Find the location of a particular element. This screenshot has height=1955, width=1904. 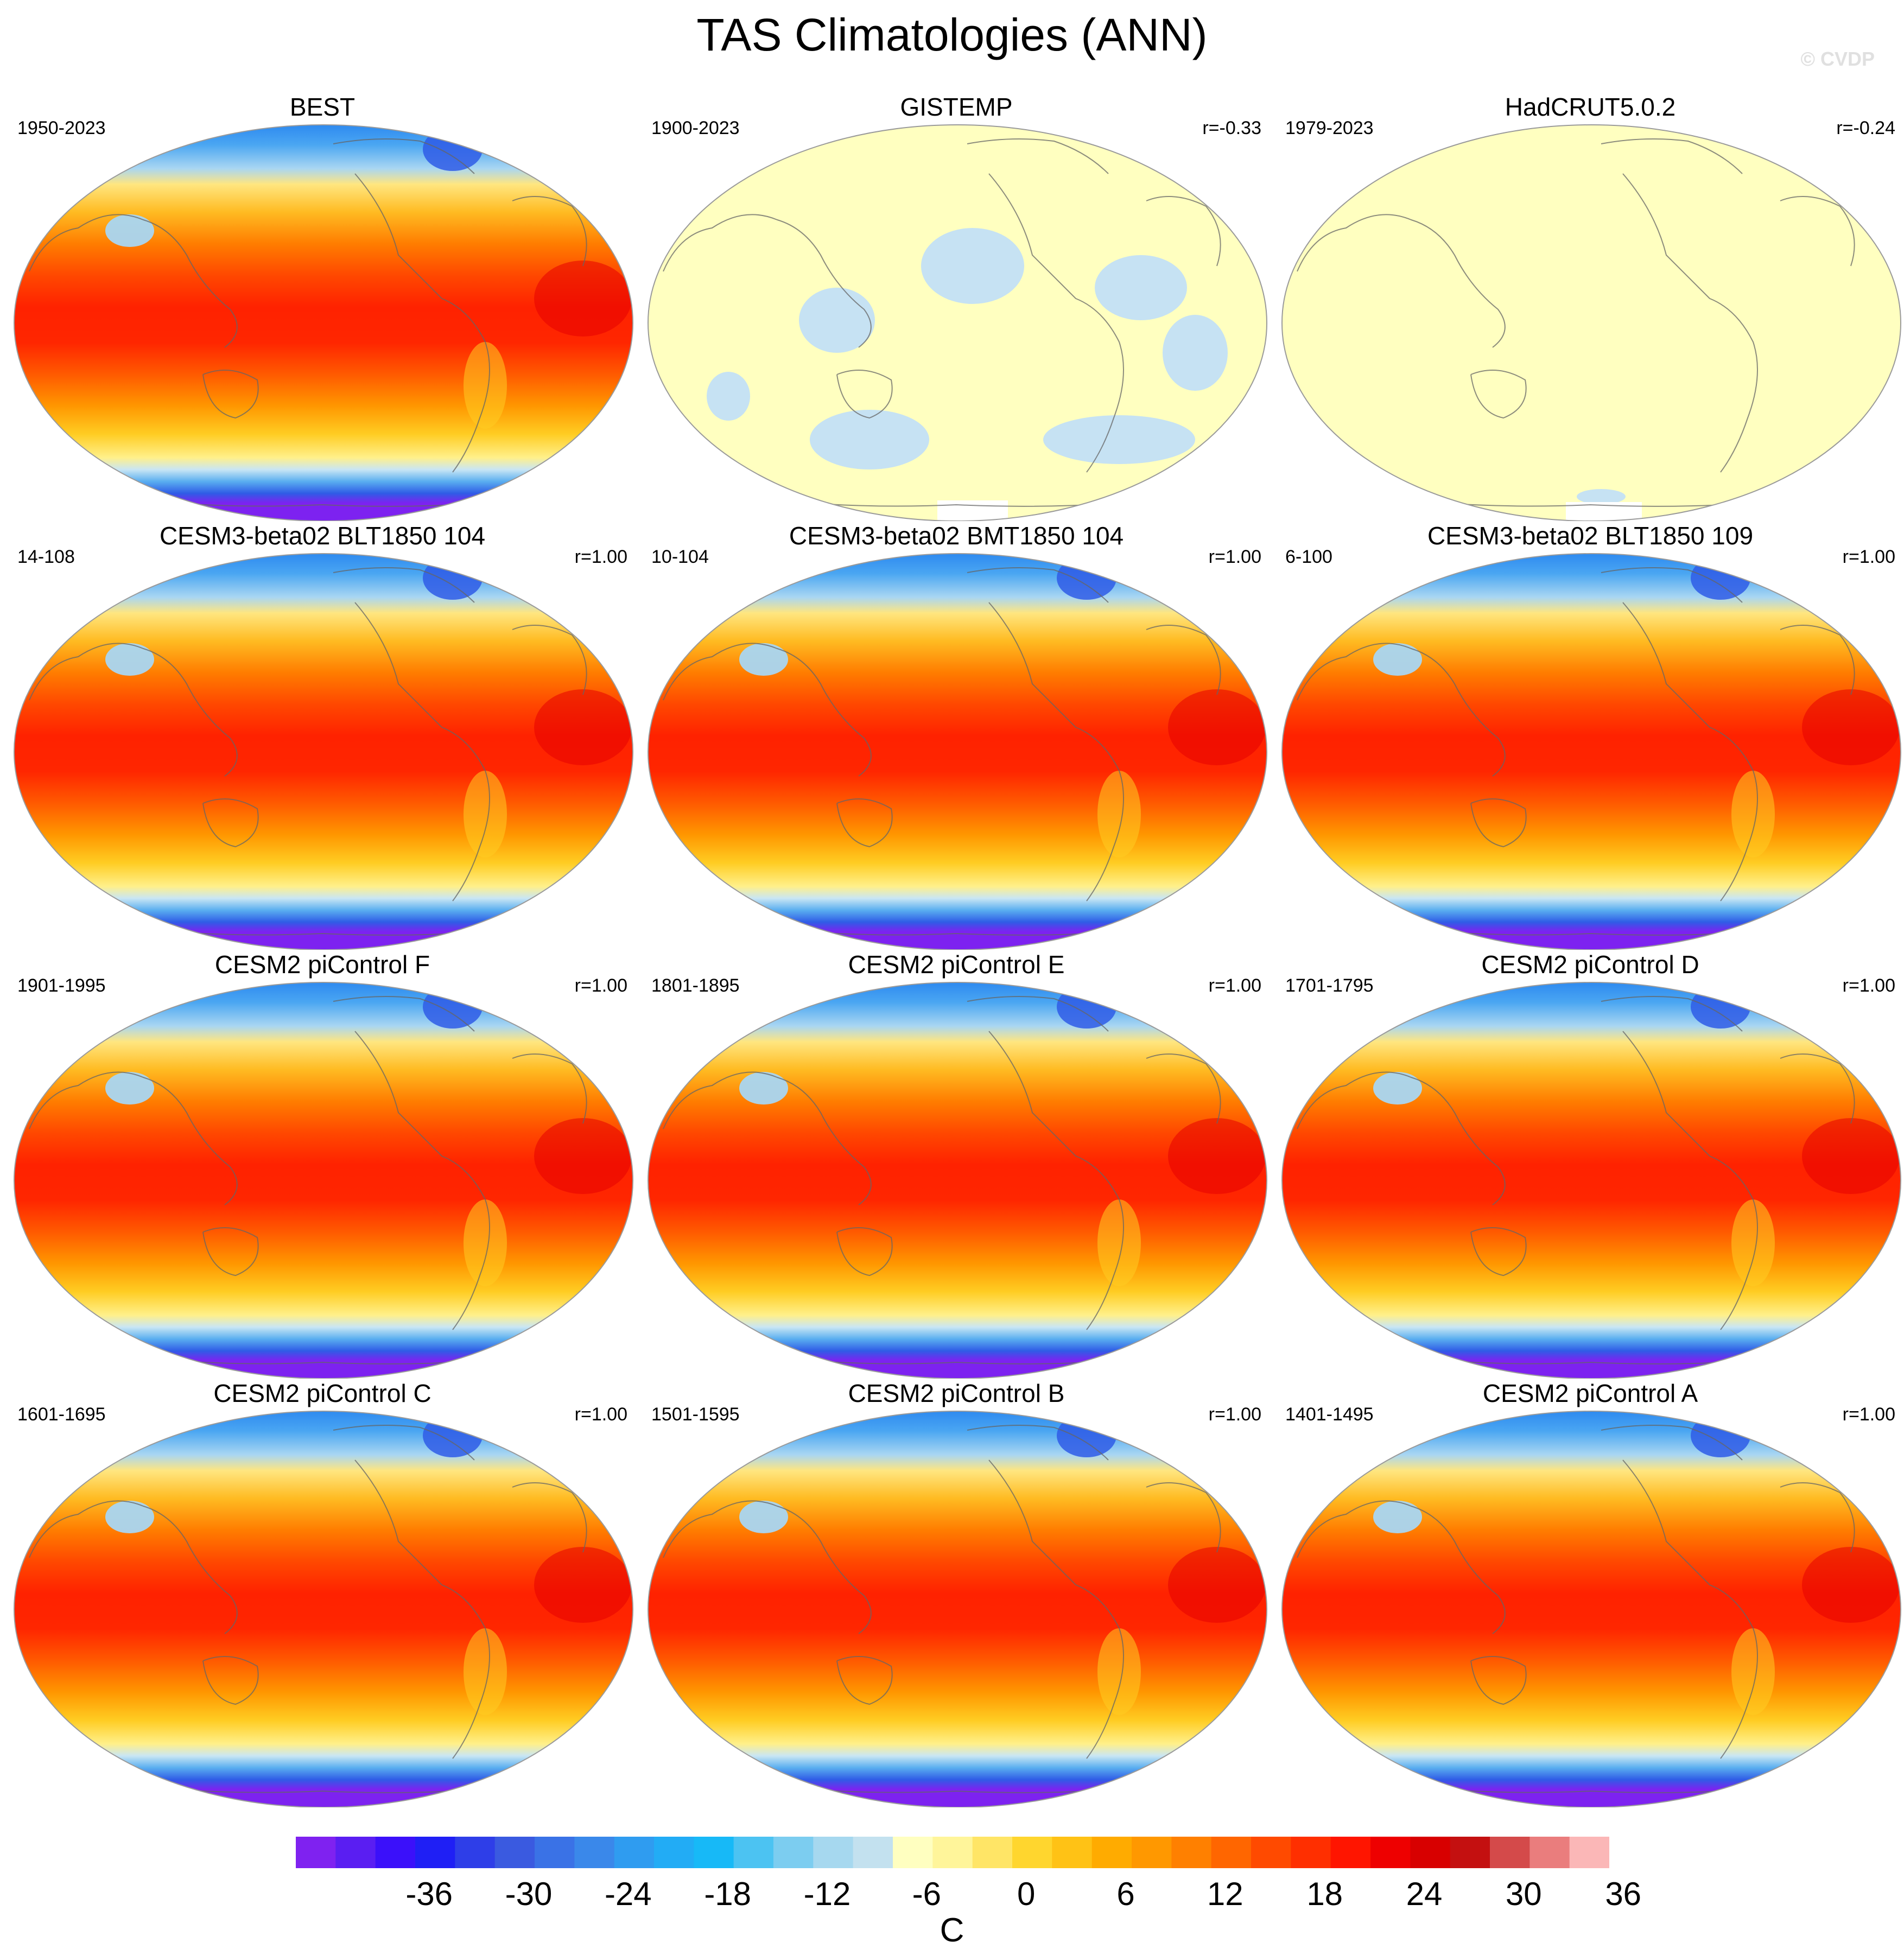

colorbar-swatches is located at coordinates (952, 1852).